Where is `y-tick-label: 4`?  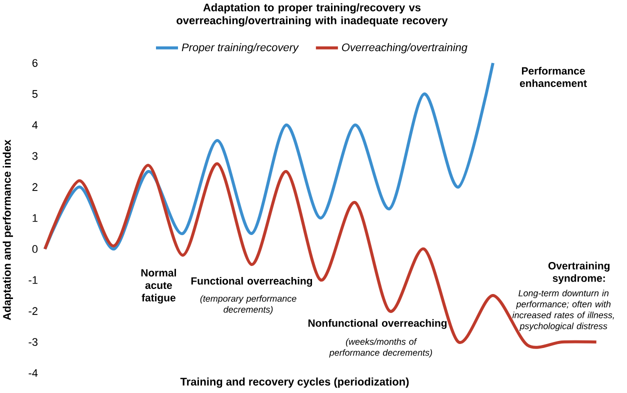 y-tick-label: 4 is located at coordinates (35, 125).